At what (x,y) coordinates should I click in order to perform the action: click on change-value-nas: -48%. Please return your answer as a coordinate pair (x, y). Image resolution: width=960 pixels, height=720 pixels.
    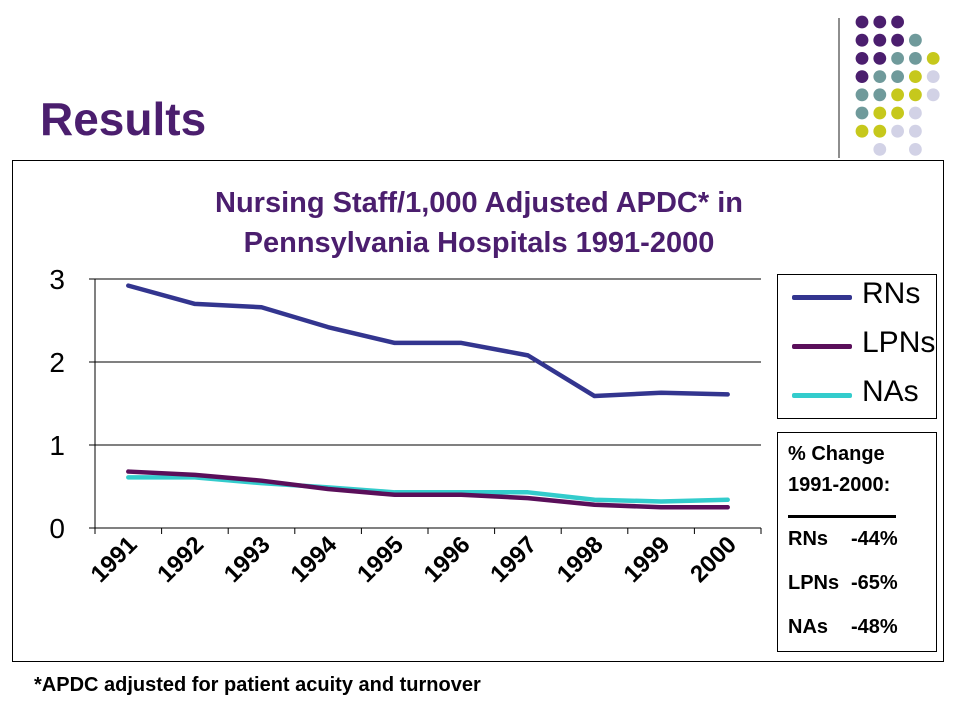
    Looking at the image, I should click on (874, 627).